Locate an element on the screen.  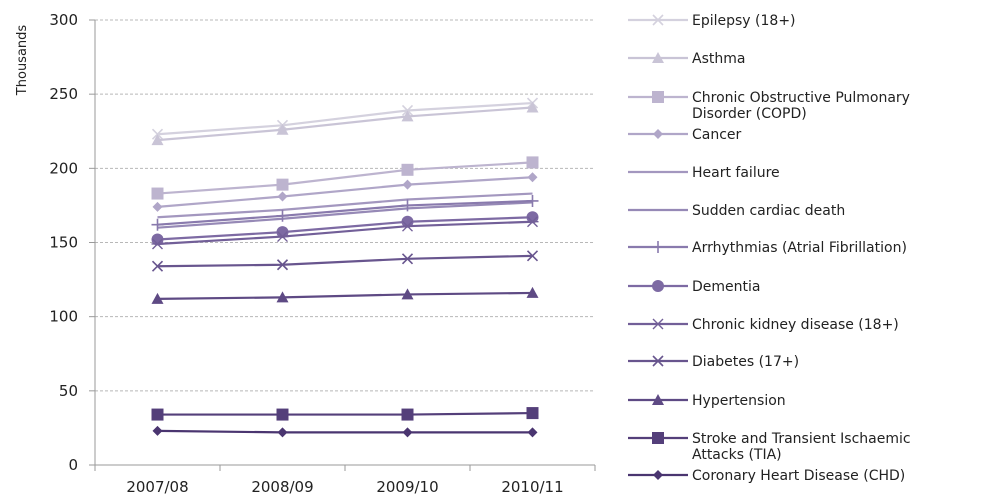
legend-label-line: Attacks (TIA) is located at coordinates (737, 455).